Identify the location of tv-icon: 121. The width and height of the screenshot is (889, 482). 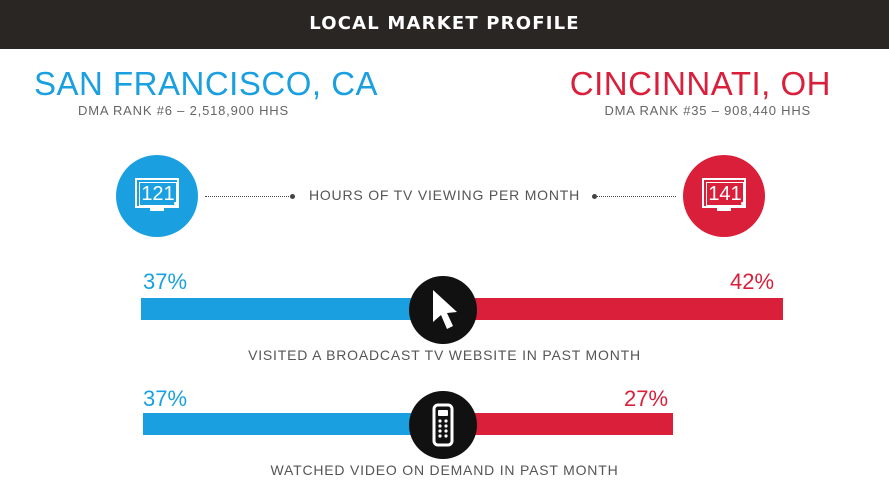
(157, 193).